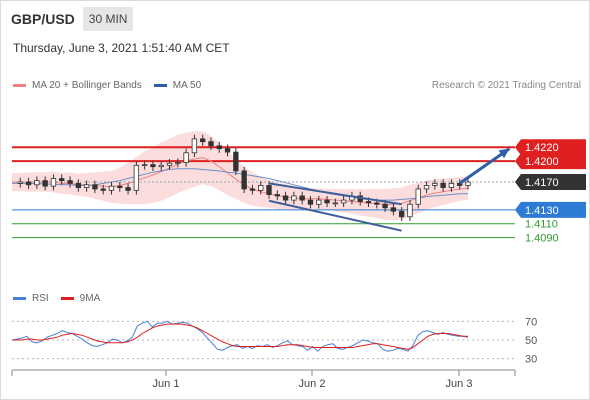  I want to click on legend-swatch-ma50, so click(160, 85).